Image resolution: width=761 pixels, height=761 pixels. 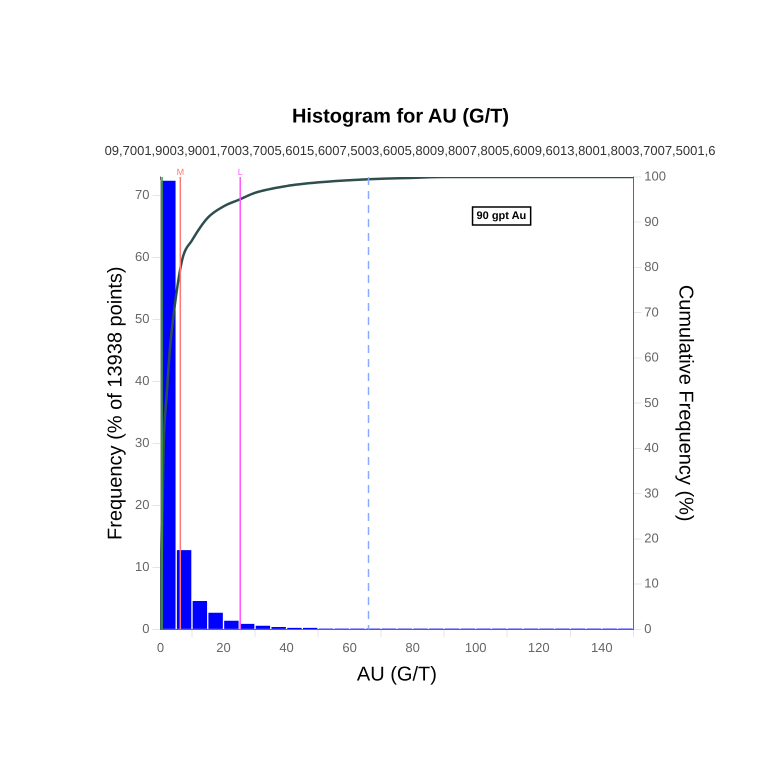 I want to click on x-tick-label: 140, so click(x=601, y=647).